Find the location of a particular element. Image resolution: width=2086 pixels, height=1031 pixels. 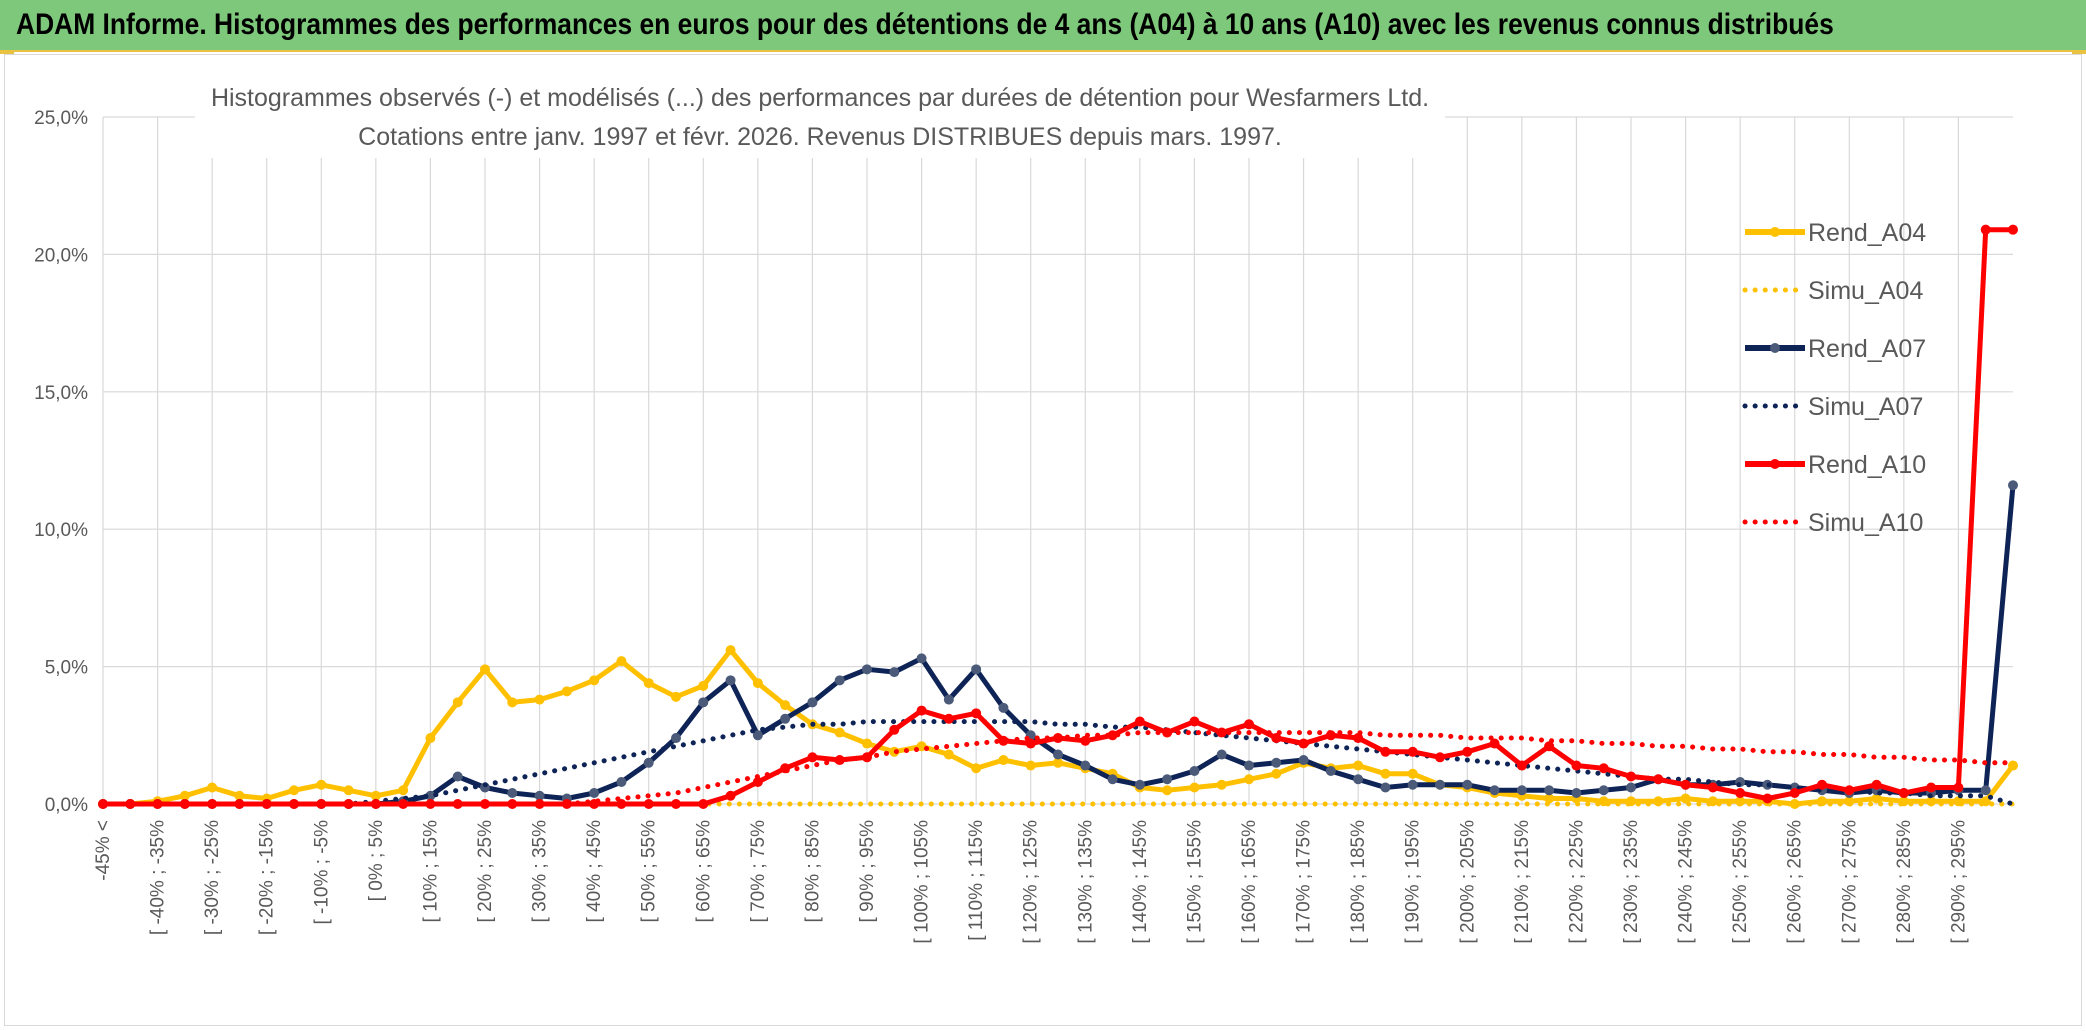

legend-label-simu-a10: Simu_A10 is located at coordinates (1865, 523).